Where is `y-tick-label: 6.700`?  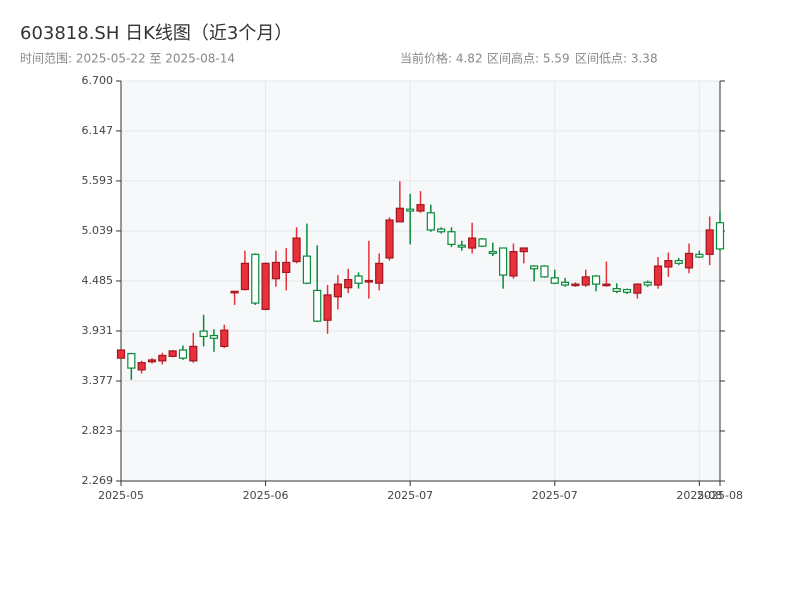 y-tick-label: 6.700 is located at coordinates (98, 80).